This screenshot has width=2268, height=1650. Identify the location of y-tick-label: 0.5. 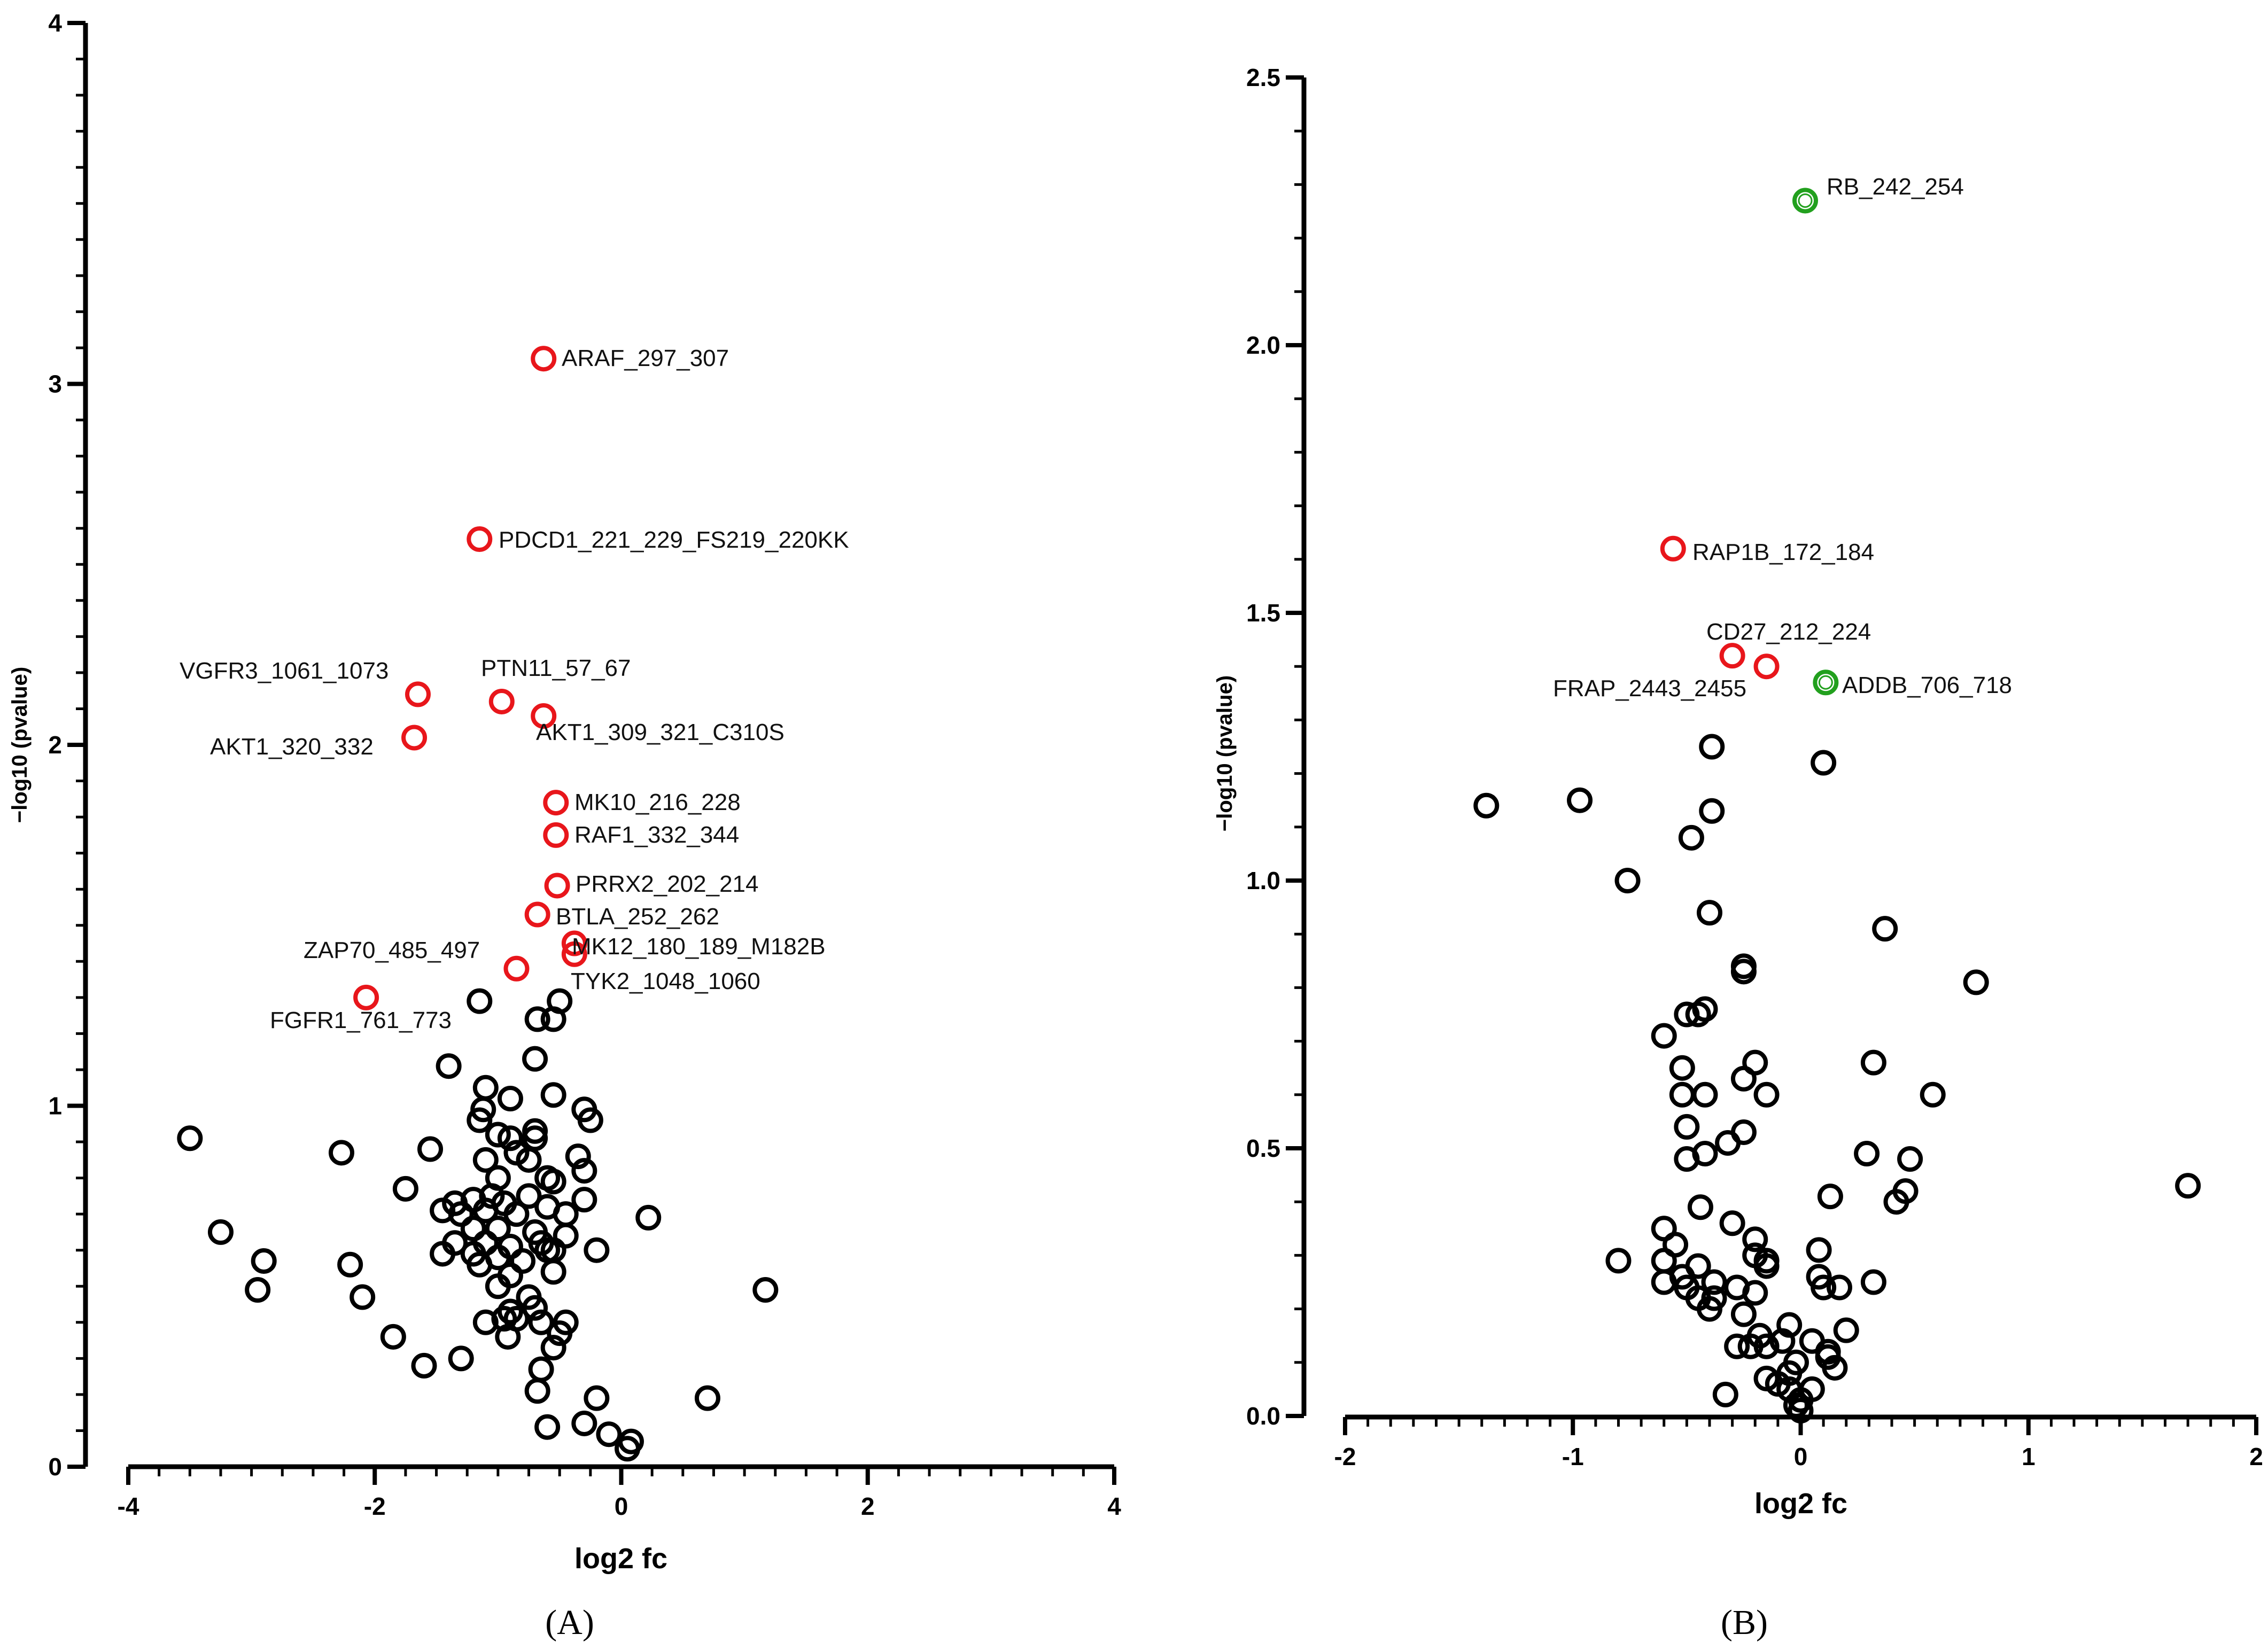
(1263, 1148).